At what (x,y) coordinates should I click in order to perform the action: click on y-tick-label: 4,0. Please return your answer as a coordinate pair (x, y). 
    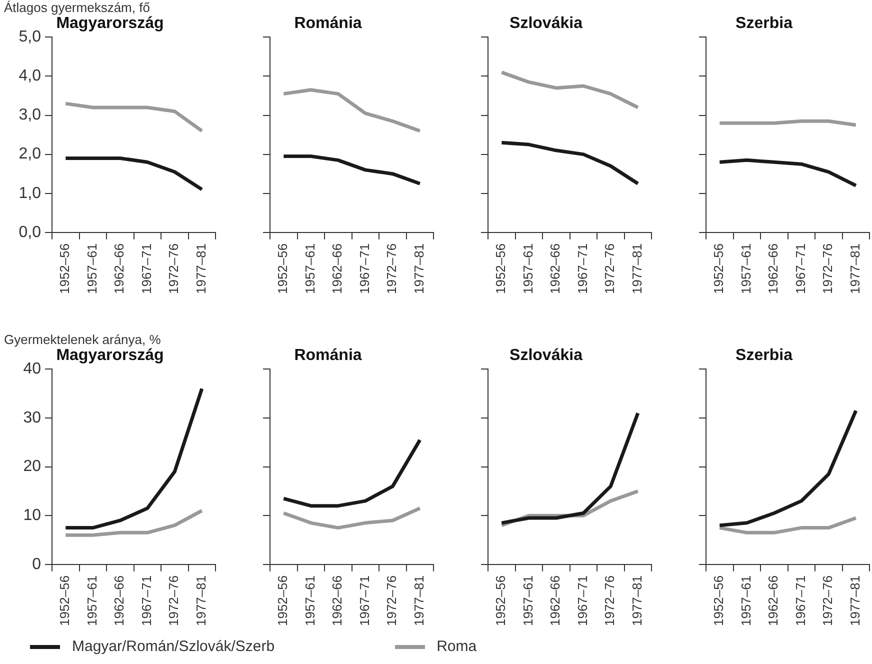
    Looking at the image, I should click on (30, 76).